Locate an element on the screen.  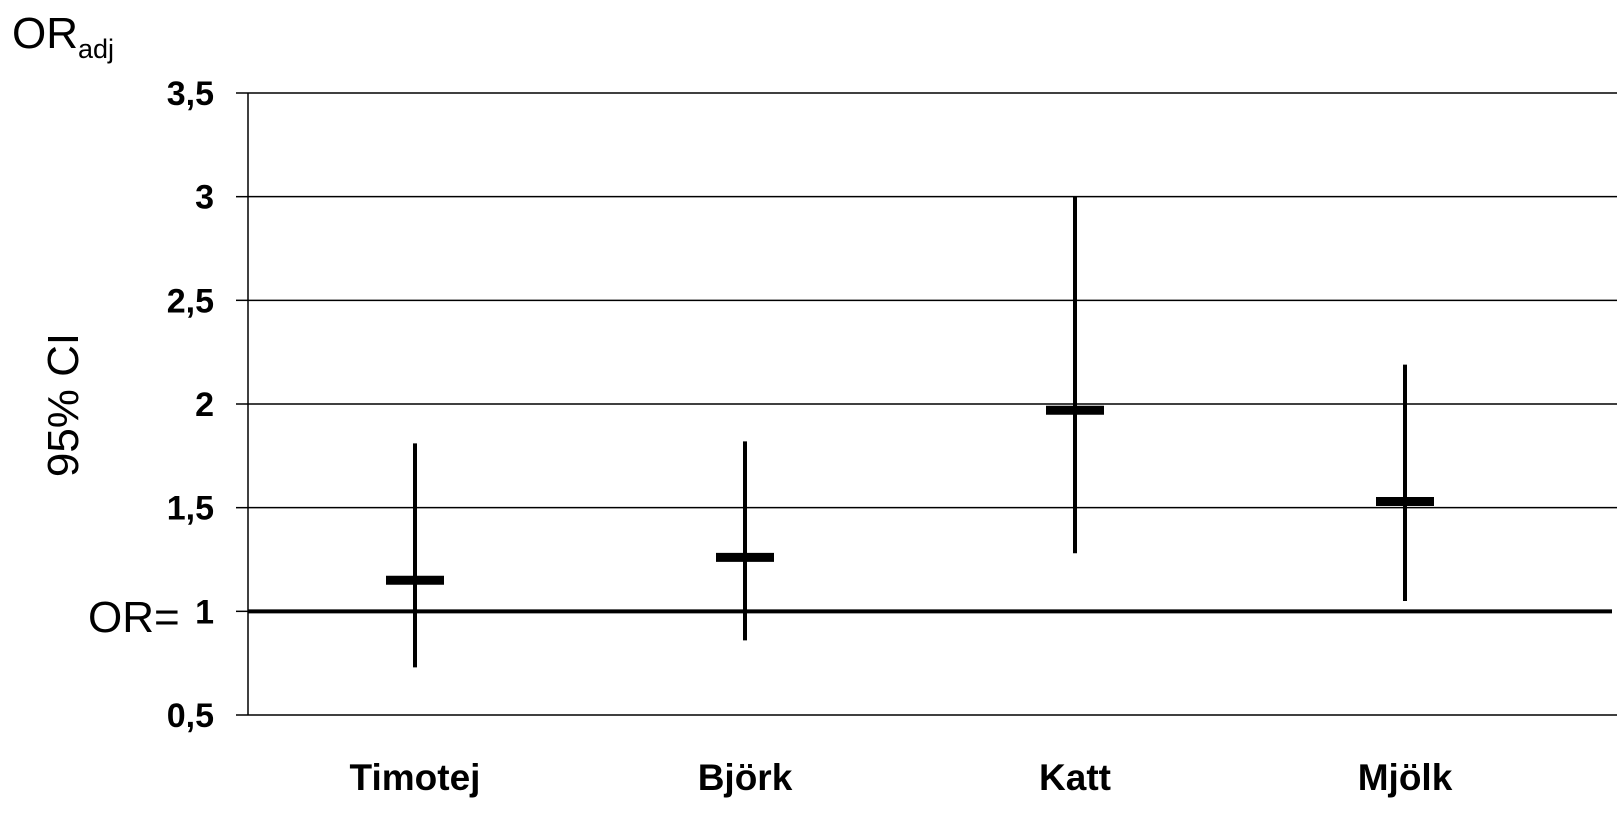
y-tick-label-5: 1 is located at coordinates (204, 612).